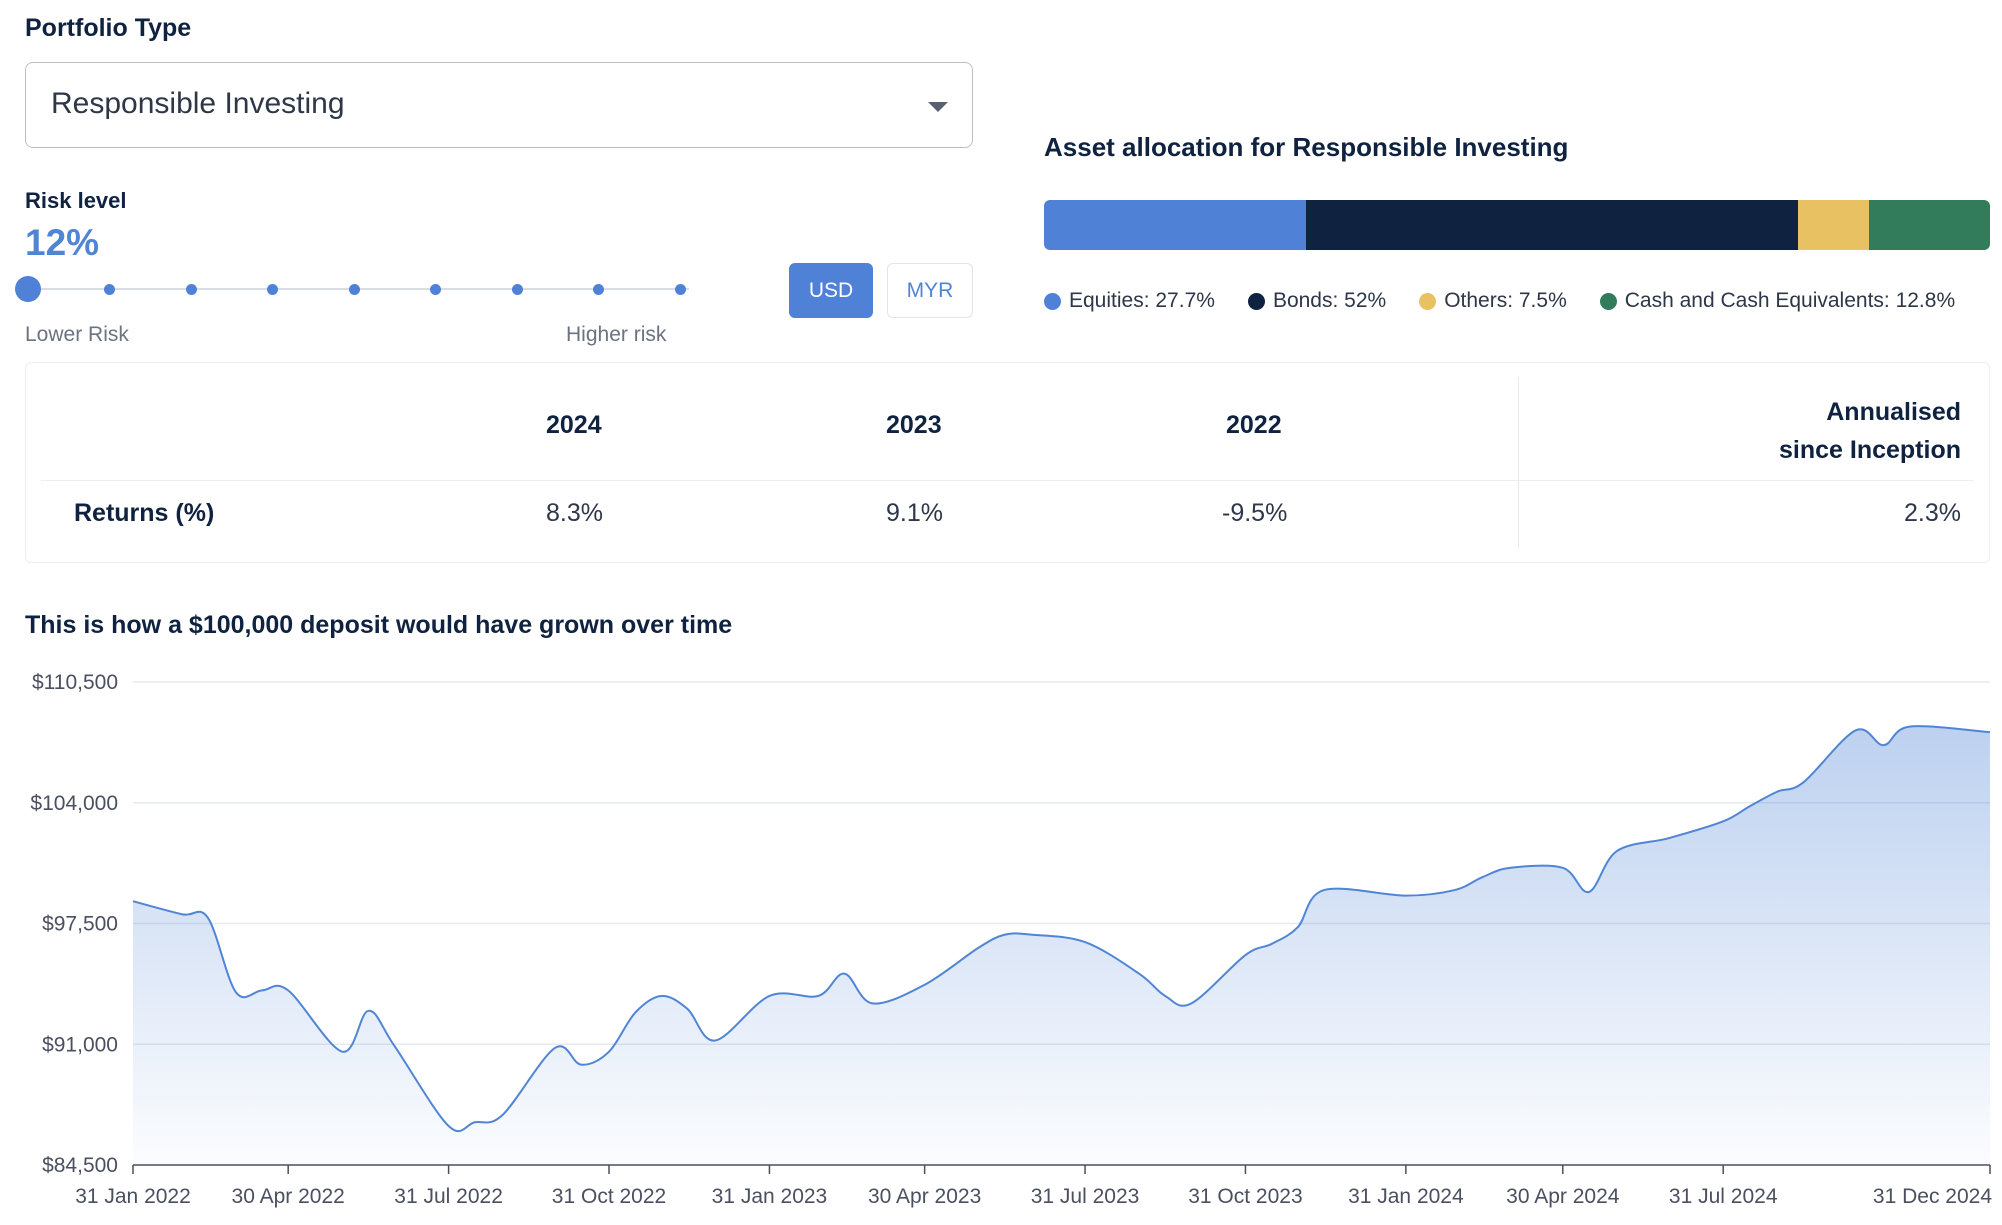 This screenshot has height=1225, width=2002. I want to click on returns-header-2024: 2024, so click(574, 425).